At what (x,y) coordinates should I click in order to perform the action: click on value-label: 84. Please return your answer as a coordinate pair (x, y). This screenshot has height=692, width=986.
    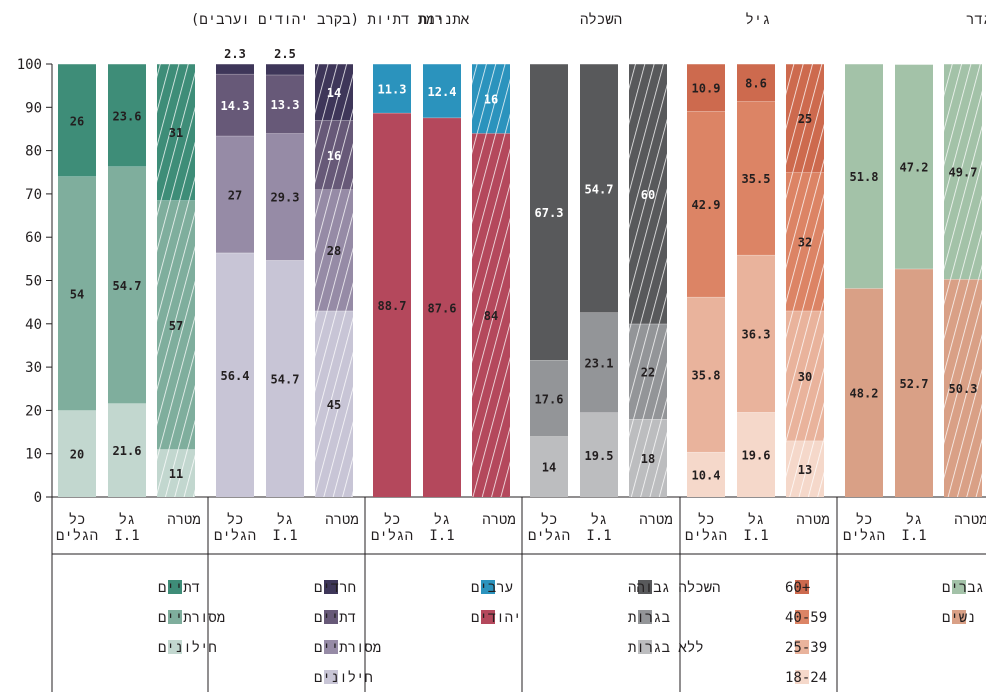
    Looking at the image, I should click on (491, 316).